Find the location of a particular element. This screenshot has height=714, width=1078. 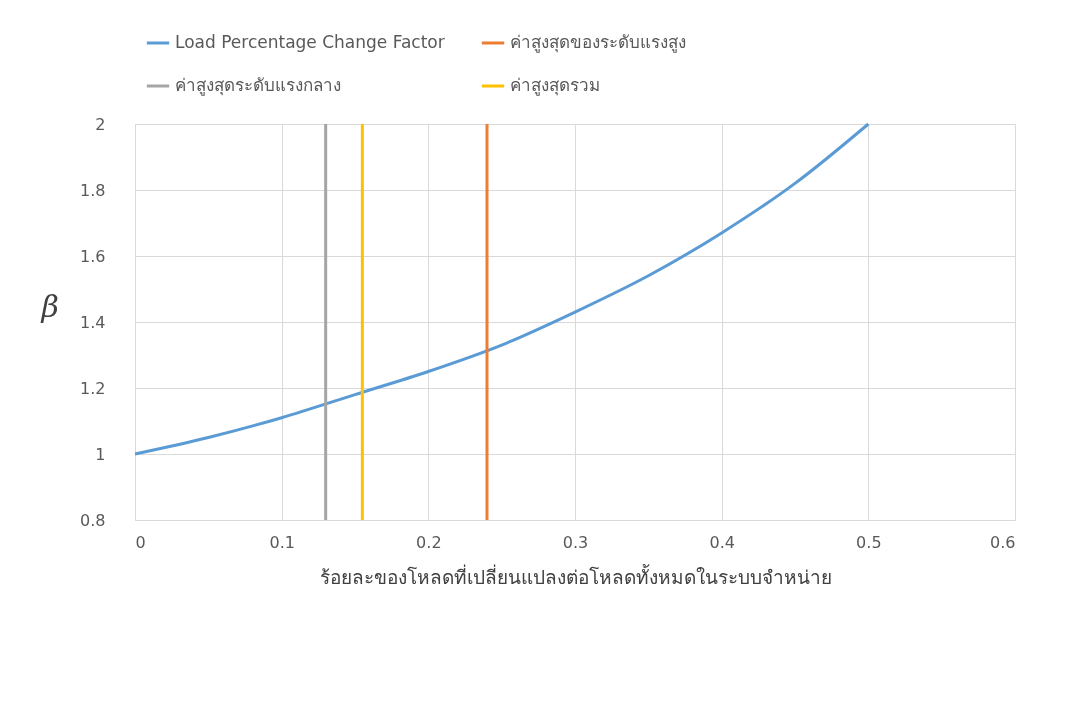

y-axis-title: β is located at coordinates (49, 306).